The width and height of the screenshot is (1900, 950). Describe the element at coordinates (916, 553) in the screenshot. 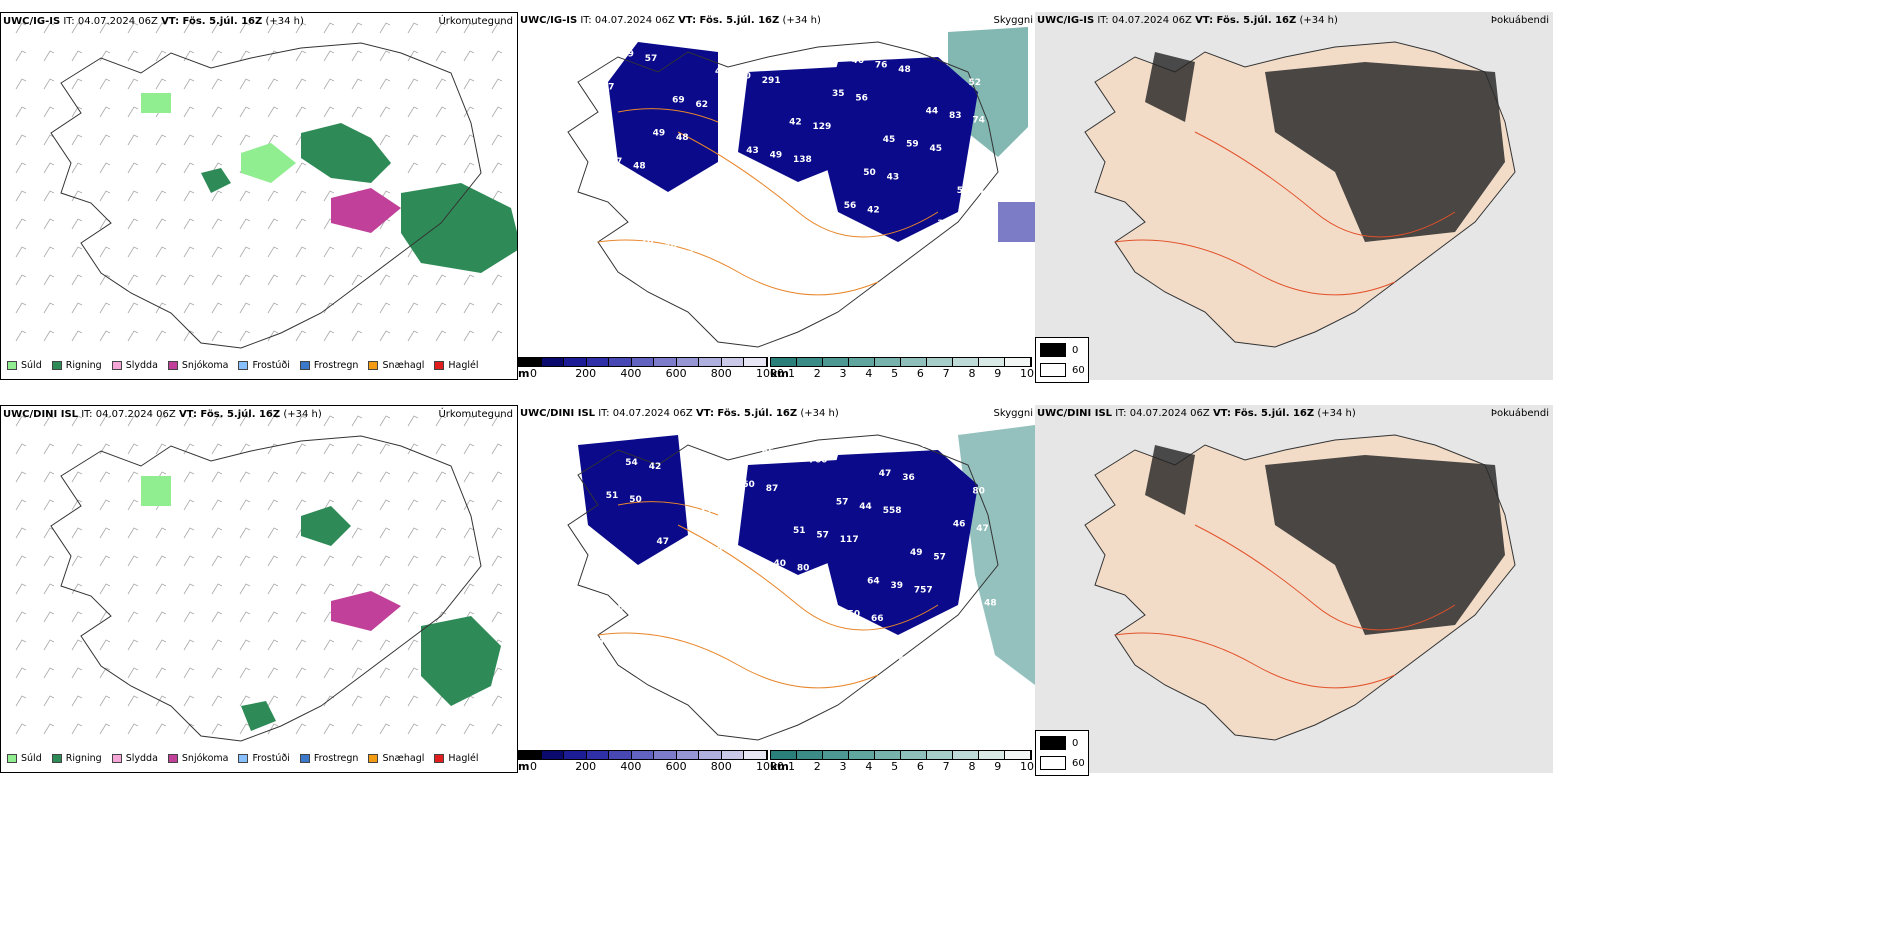

I see `cloud-base-label: 49` at that location.